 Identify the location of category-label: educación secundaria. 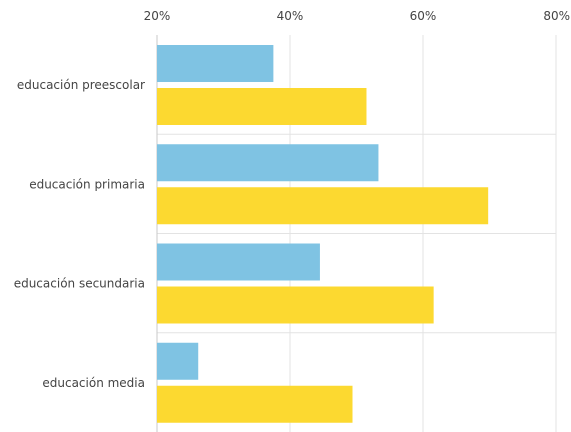
(79, 284).